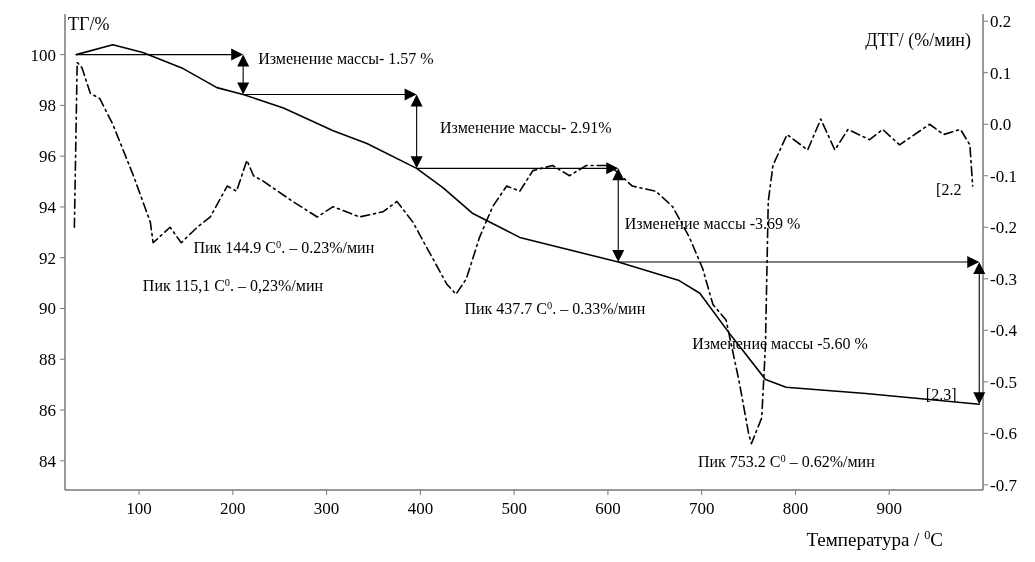  I want to click on y-tick-label: 90, so click(47, 309).